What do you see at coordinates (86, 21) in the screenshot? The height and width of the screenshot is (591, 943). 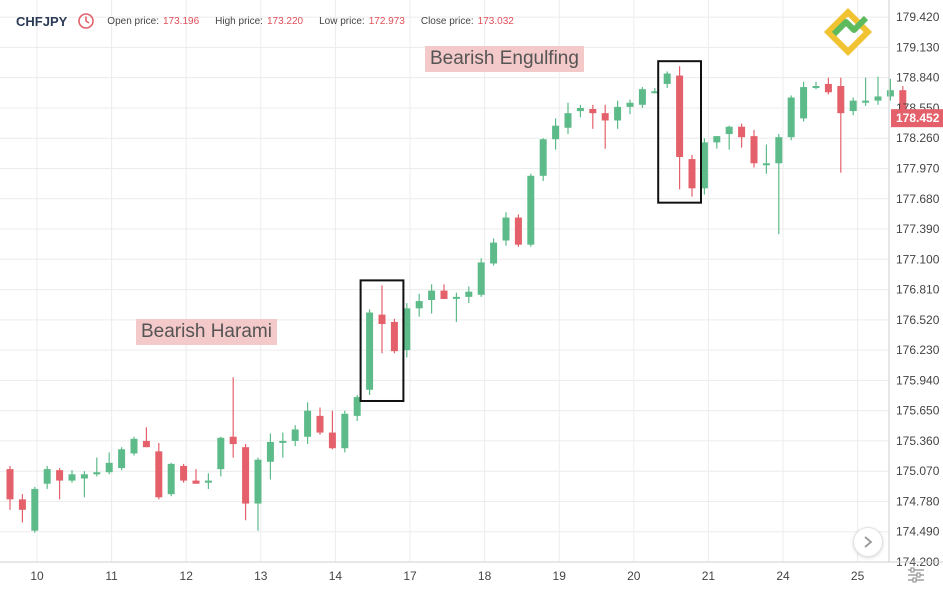 I see `clock-icon` at bounding box center [86, 21].